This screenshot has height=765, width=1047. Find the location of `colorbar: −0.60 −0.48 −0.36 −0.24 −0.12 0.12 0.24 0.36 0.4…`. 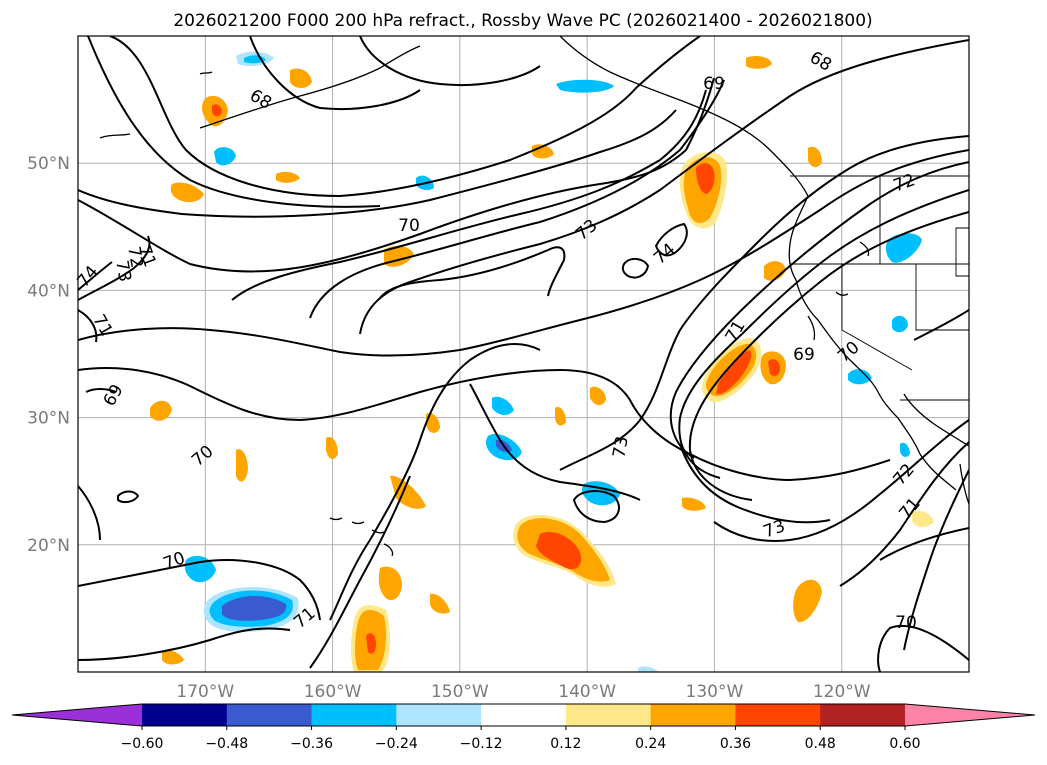

colorbar: −0.60 −0.48 −0.36 −0.24 −0.12 0.12 0.24 0.36 0.4… is located at coordinates (523, 727).